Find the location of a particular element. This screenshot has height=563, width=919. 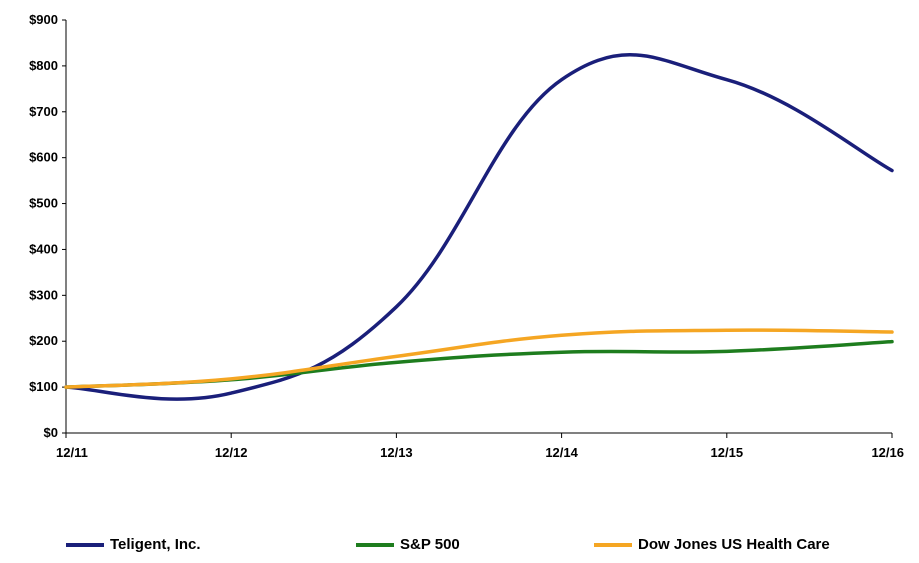

x-tick-label: 12/16 is located at coordinates (887, 452).